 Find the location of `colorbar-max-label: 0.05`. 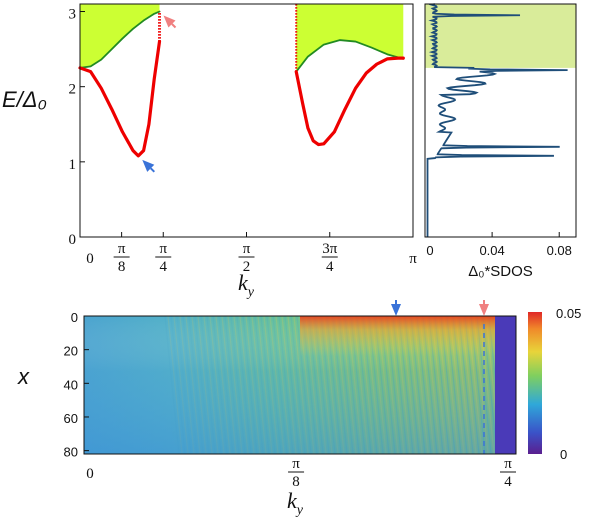

colorbar-max-label: 0.05 is located at coordinates (568, 313).